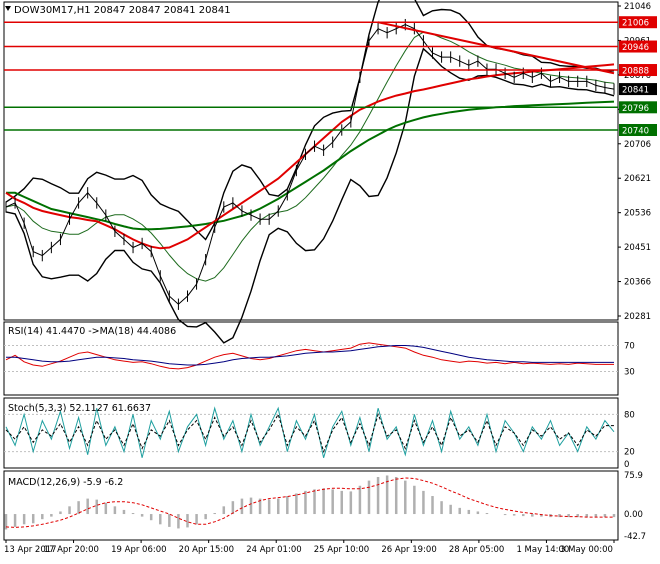  I want to click on pane-frame-stoch, so click(311, 433).